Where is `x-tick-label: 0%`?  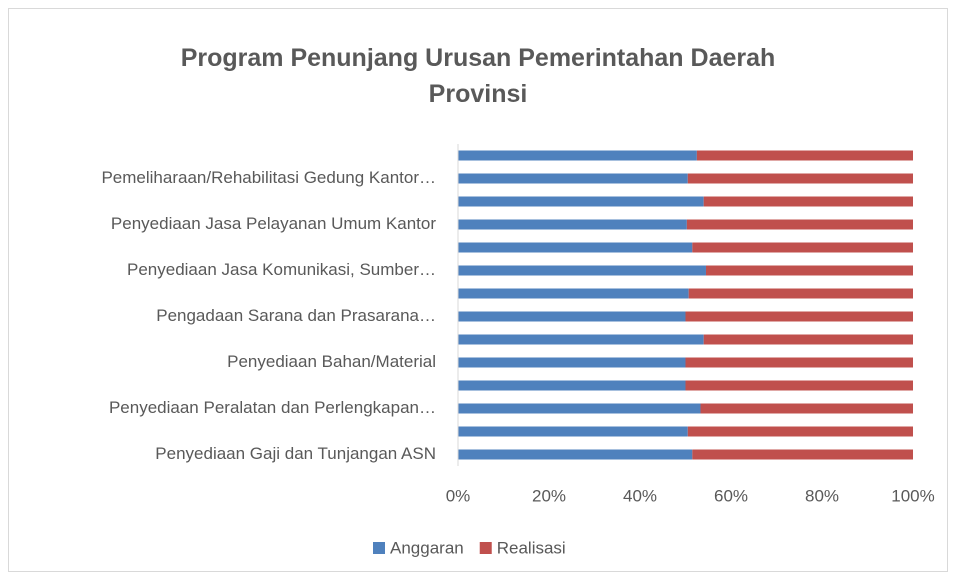 x-tick-label: 0% is located at coordinates (458, 495).